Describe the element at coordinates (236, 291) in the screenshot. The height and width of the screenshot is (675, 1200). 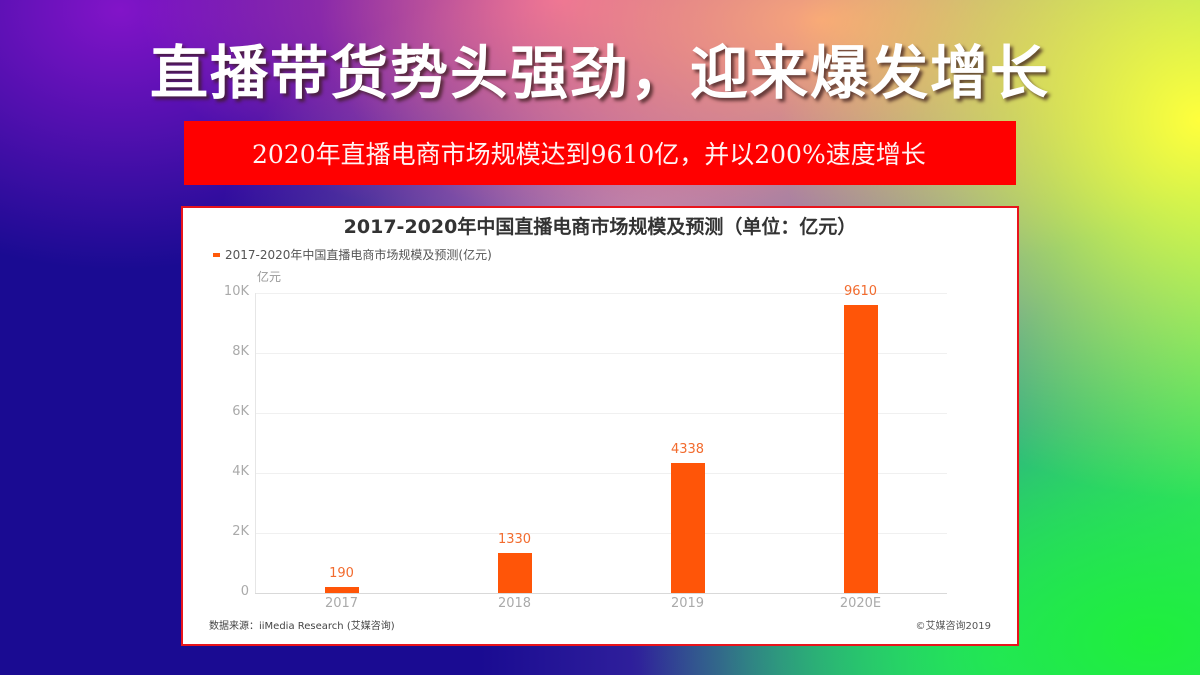
I see `y-tick-label: 10K` at that location.